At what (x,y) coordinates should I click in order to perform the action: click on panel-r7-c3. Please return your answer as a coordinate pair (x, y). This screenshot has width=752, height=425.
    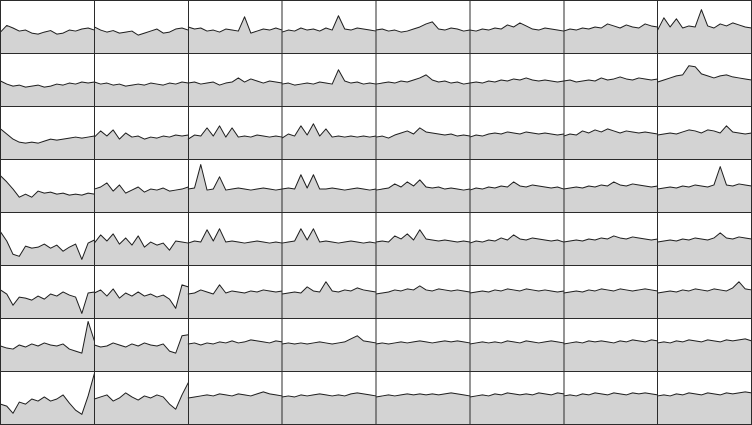
    Looking at the image, I should click on (235, 355).